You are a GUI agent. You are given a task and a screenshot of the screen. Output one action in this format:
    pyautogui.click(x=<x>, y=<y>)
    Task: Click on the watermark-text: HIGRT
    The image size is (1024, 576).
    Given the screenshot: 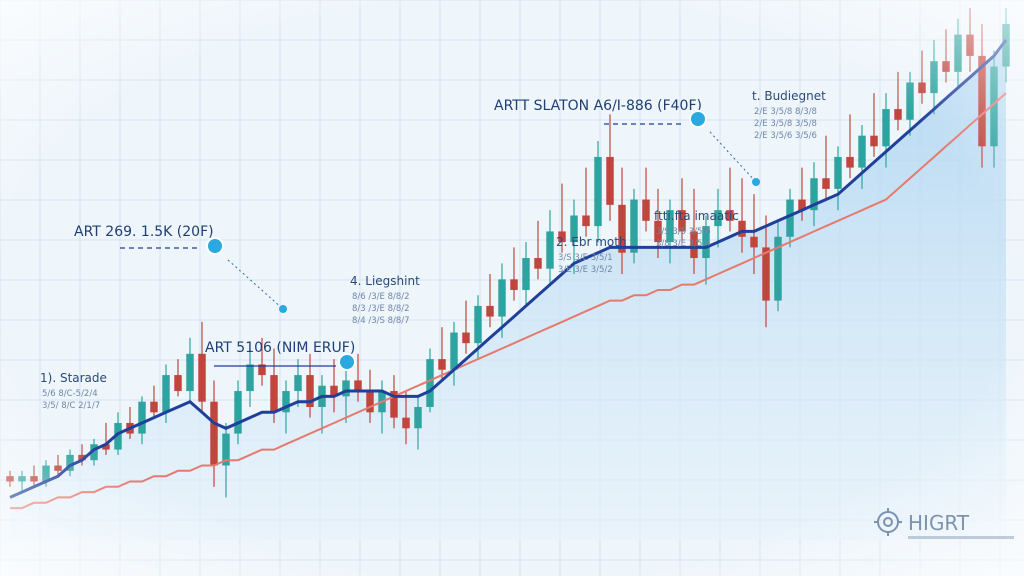 What is the action you would take?
    pyautogui.click(x=939, y=523)
    